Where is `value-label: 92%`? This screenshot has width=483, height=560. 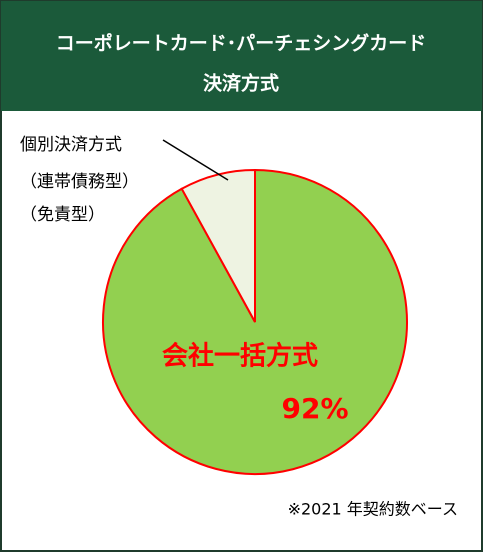
value-label: 92% is located at coordinates (314, 408).